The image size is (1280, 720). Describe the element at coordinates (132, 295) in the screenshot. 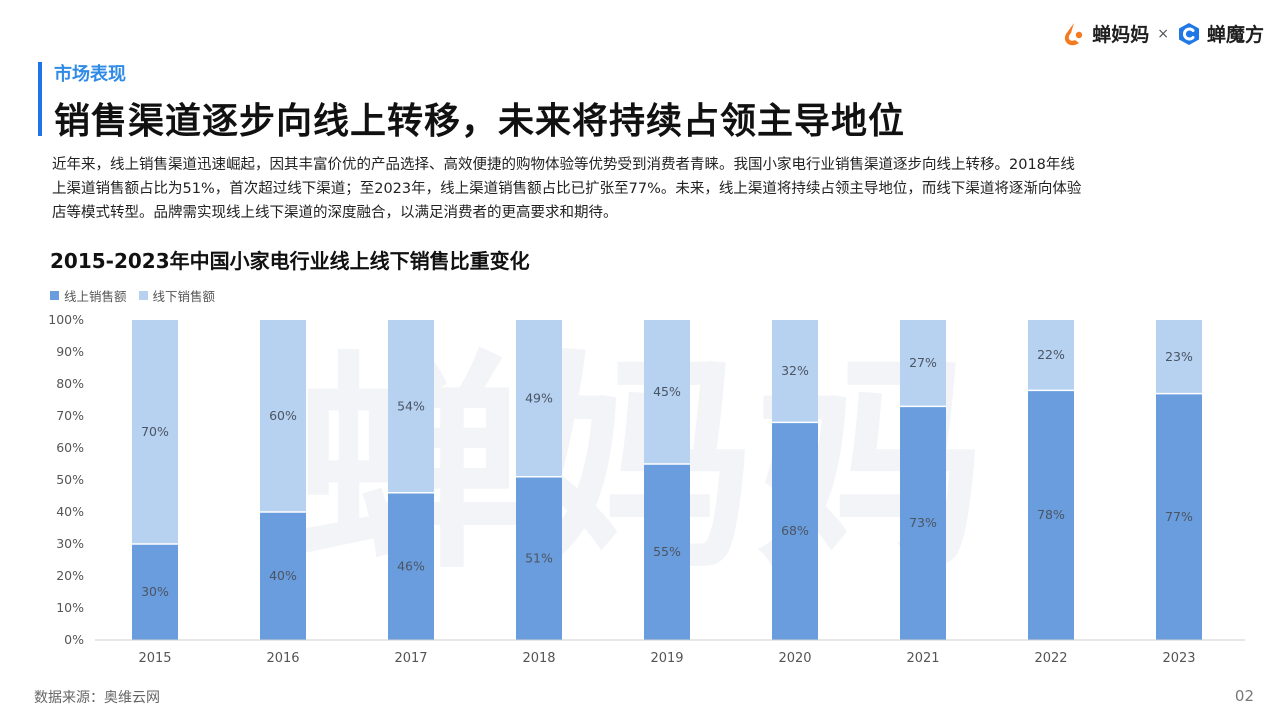

I see `chart-legend: 线上销售额 线下销售额` at that location.